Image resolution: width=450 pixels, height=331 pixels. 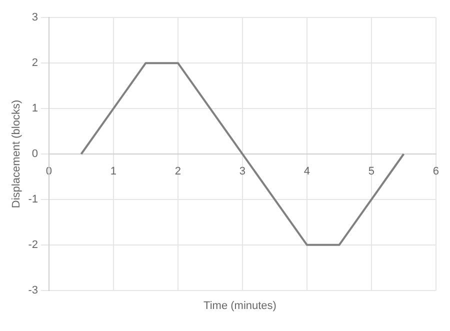 What do you see at coordinates (113, 172) in the screenshot?
I see `x-tick-label: 1` at bounding box center [113, 172].